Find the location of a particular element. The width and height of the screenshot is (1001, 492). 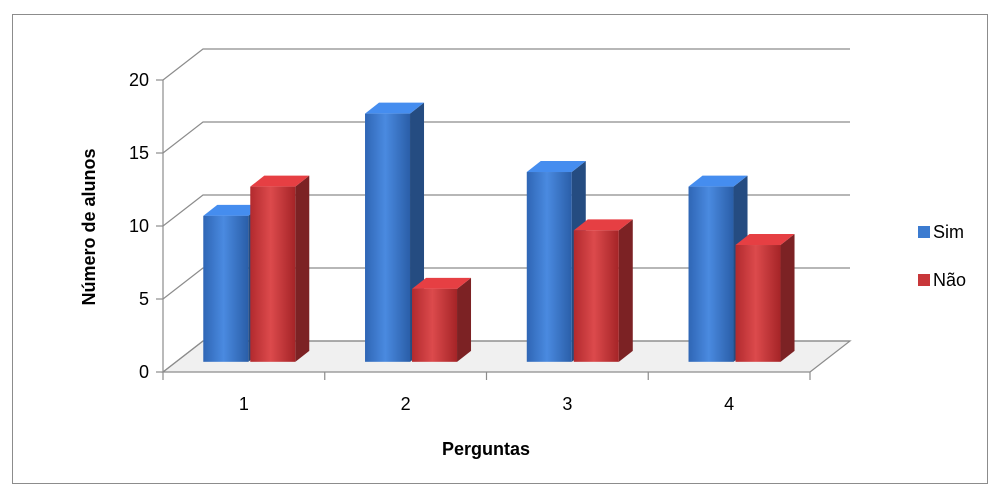

x-tick-label: 3 is located at coordinates (567, 404).